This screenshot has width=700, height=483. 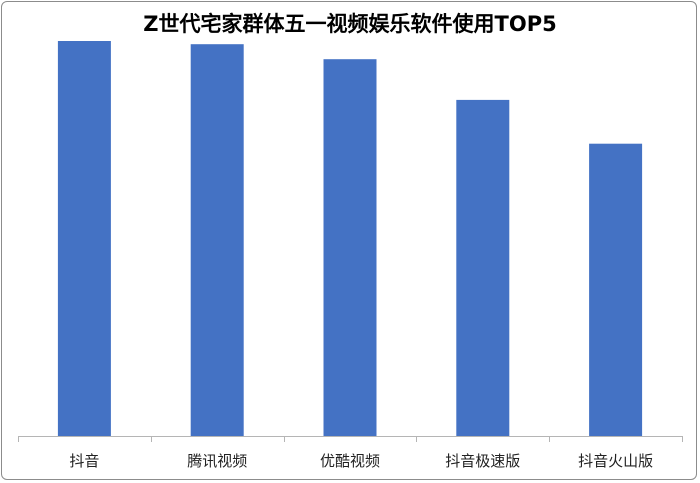 I want to click on x-tick-label: 抖音, so click(x=84, y=461).